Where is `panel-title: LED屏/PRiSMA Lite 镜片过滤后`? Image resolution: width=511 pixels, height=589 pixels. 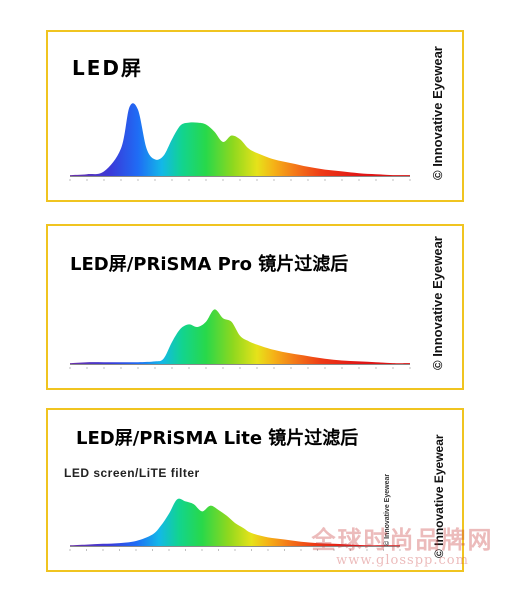
panel-title: LED屏/PRiSMA Lite 镜片过滤后 is located at coordinates (217, 437).